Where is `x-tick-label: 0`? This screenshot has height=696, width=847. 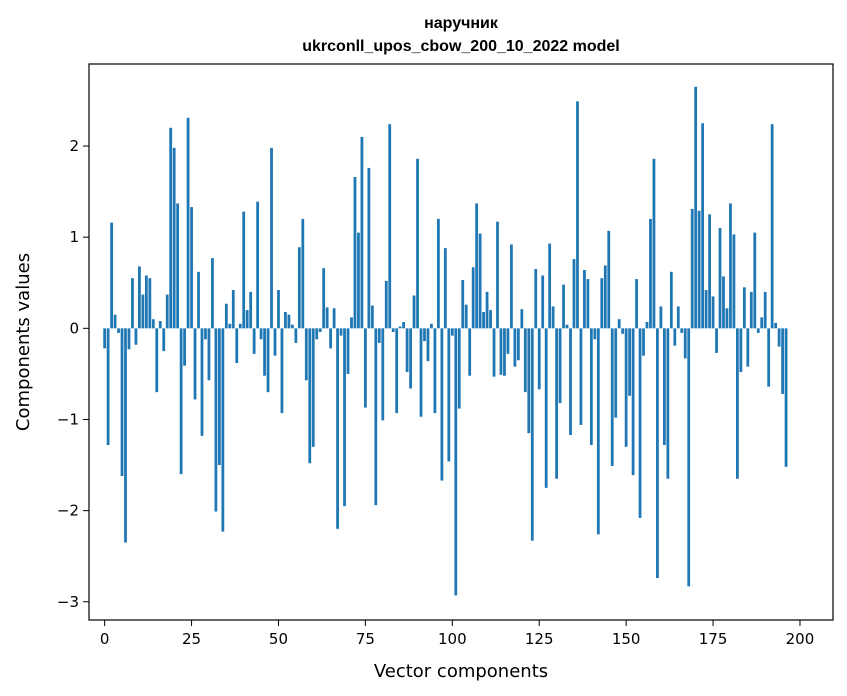 x-tick-label: 0 is located at coordinates (105, 639).